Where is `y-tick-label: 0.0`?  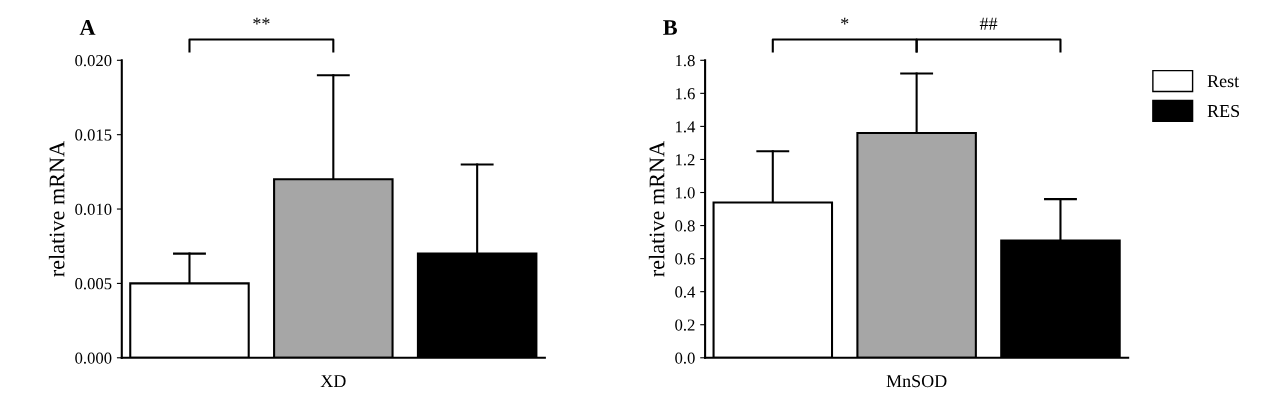 y-tick-label: 0.0 is located at coordinates (685, 358).